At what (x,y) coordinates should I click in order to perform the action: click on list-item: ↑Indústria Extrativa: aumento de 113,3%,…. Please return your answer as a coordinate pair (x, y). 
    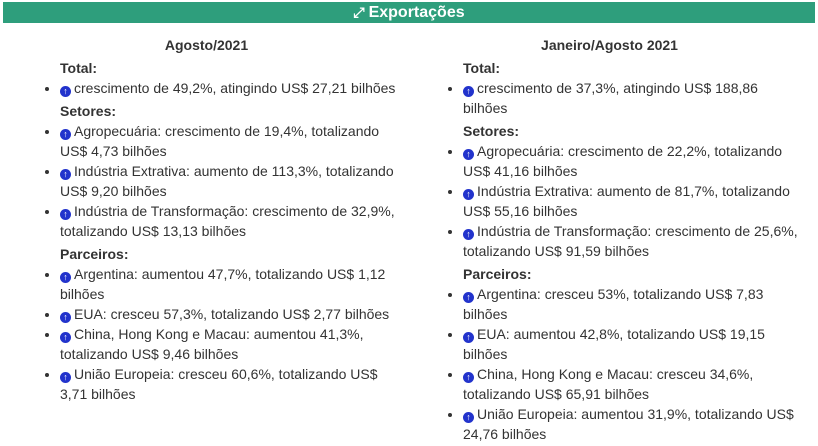
    Looking at the image, I should click on (230, 181).